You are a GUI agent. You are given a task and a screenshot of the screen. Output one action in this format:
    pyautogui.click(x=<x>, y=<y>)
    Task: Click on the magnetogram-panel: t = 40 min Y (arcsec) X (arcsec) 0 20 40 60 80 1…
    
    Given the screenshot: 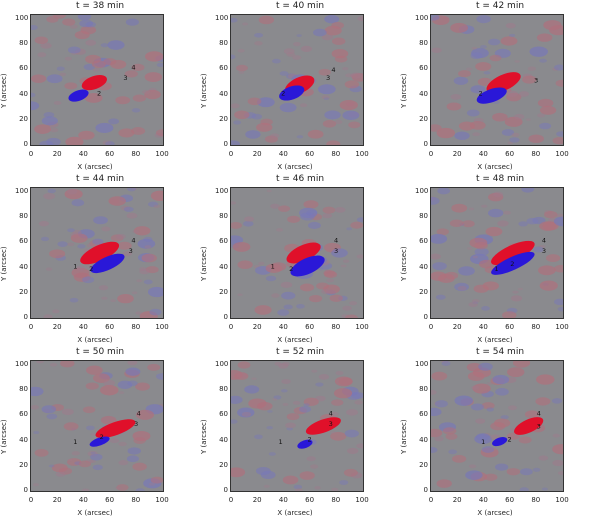 What is the action you would take?
    pyautogui.click(x=300, y=86)
    